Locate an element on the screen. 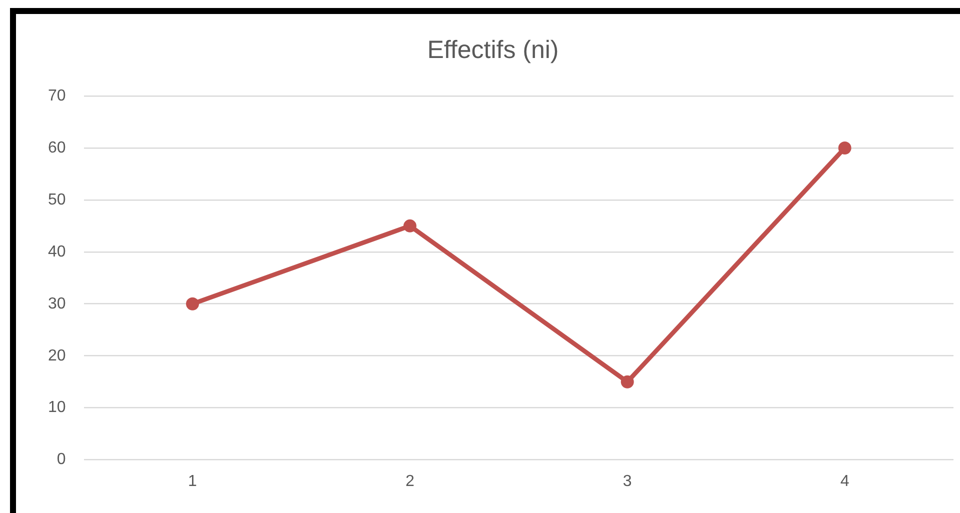 This screenshot has width=960, height=513. y-tick-label: 30 is located at coordinates (57, 303).